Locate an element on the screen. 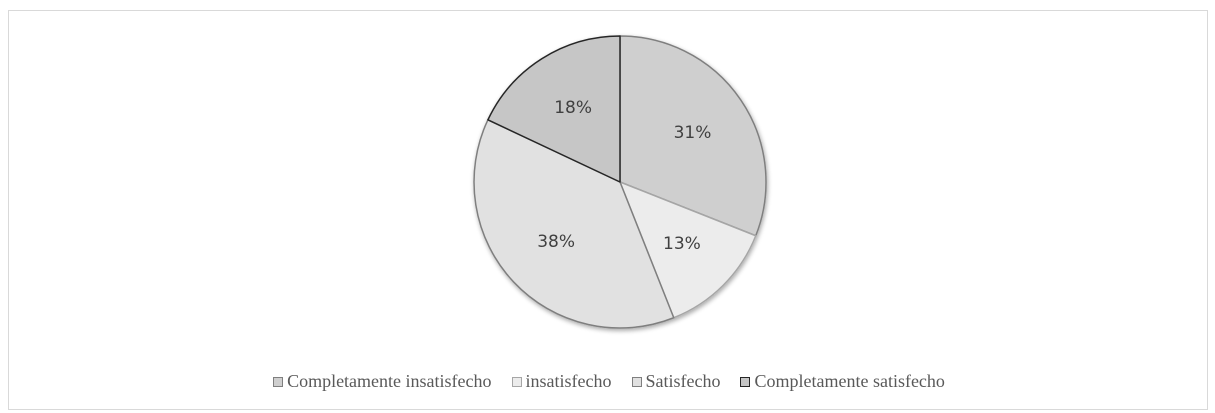 The width and height of the screenshot is (1215, 413). pie-slice-satisfecho is located at coordinates (574, 224).